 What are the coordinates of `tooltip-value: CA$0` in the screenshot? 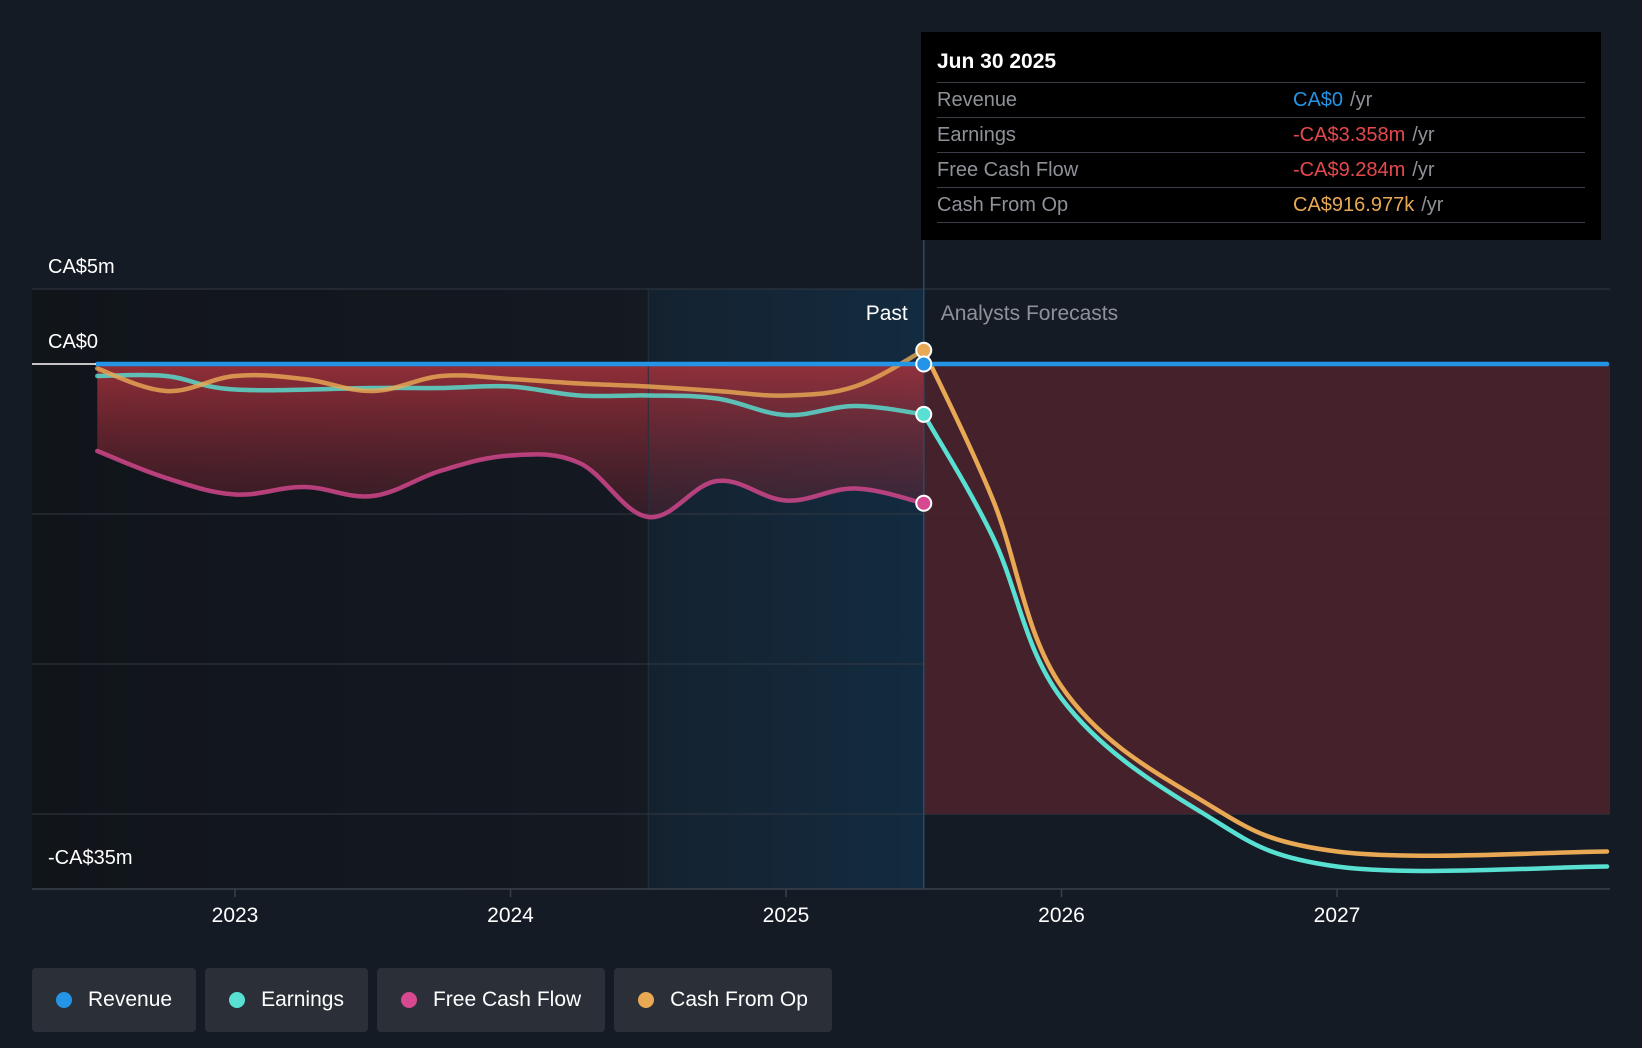 It's located at (1318, 99).